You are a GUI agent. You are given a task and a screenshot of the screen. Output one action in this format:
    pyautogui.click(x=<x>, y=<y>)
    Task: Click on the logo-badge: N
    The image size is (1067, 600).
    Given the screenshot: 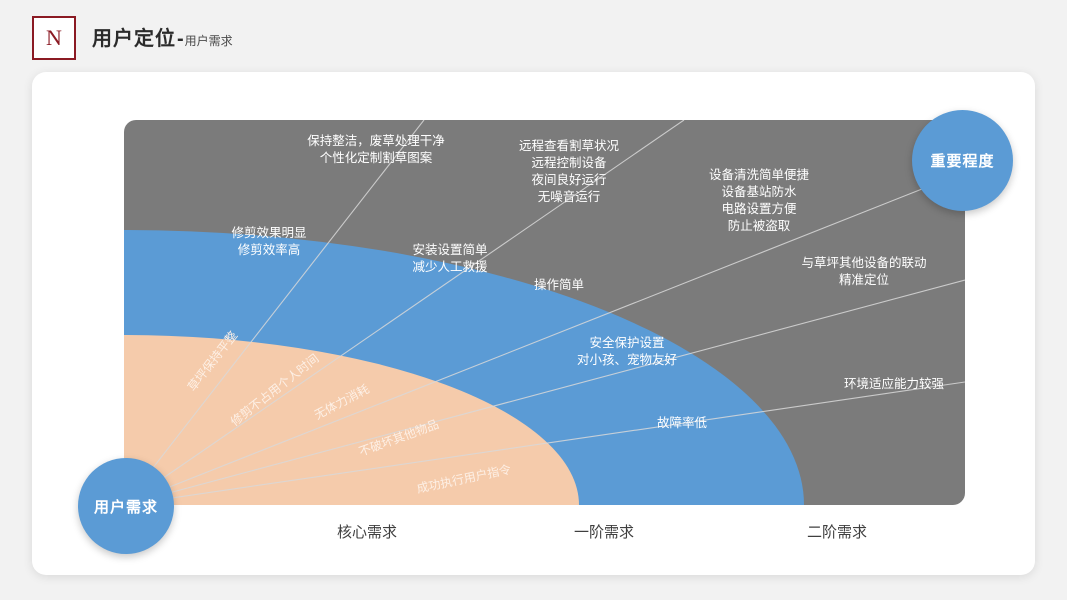 What is the action you would take?
    pyautogui.click(x=54, y=38)
    